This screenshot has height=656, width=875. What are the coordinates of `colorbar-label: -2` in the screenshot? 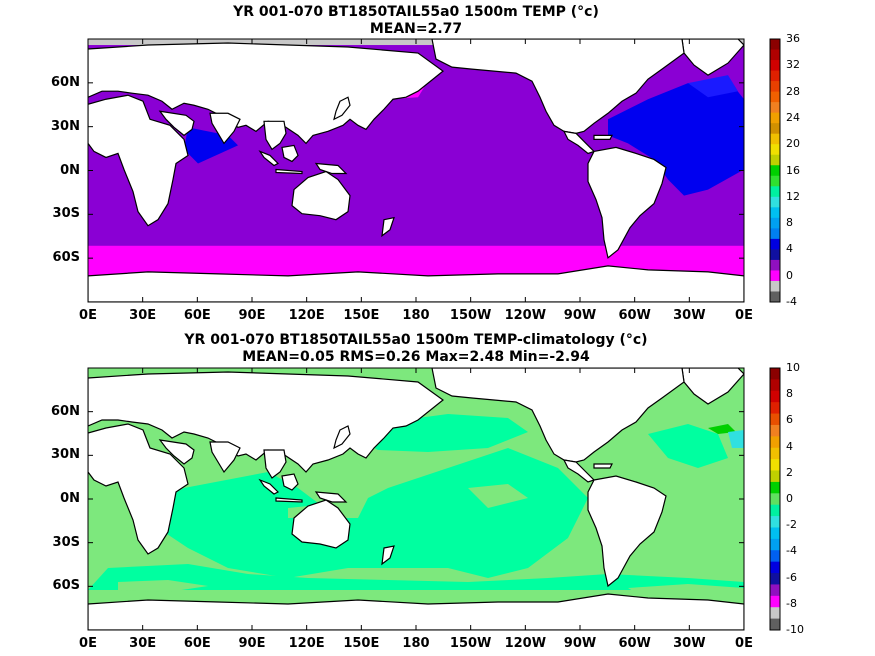 It's located at (791, 525).